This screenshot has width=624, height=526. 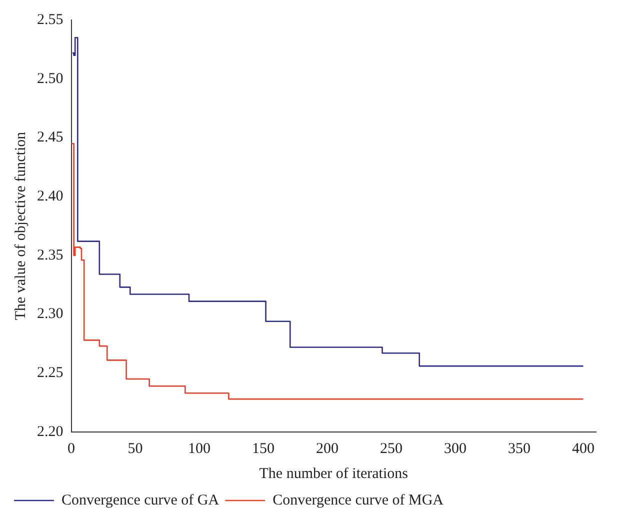 What do you see at coordinates (333, 474) in the screenshot?
I see `x-axis-title: The number of iterations` at bounding box center [333, 474].